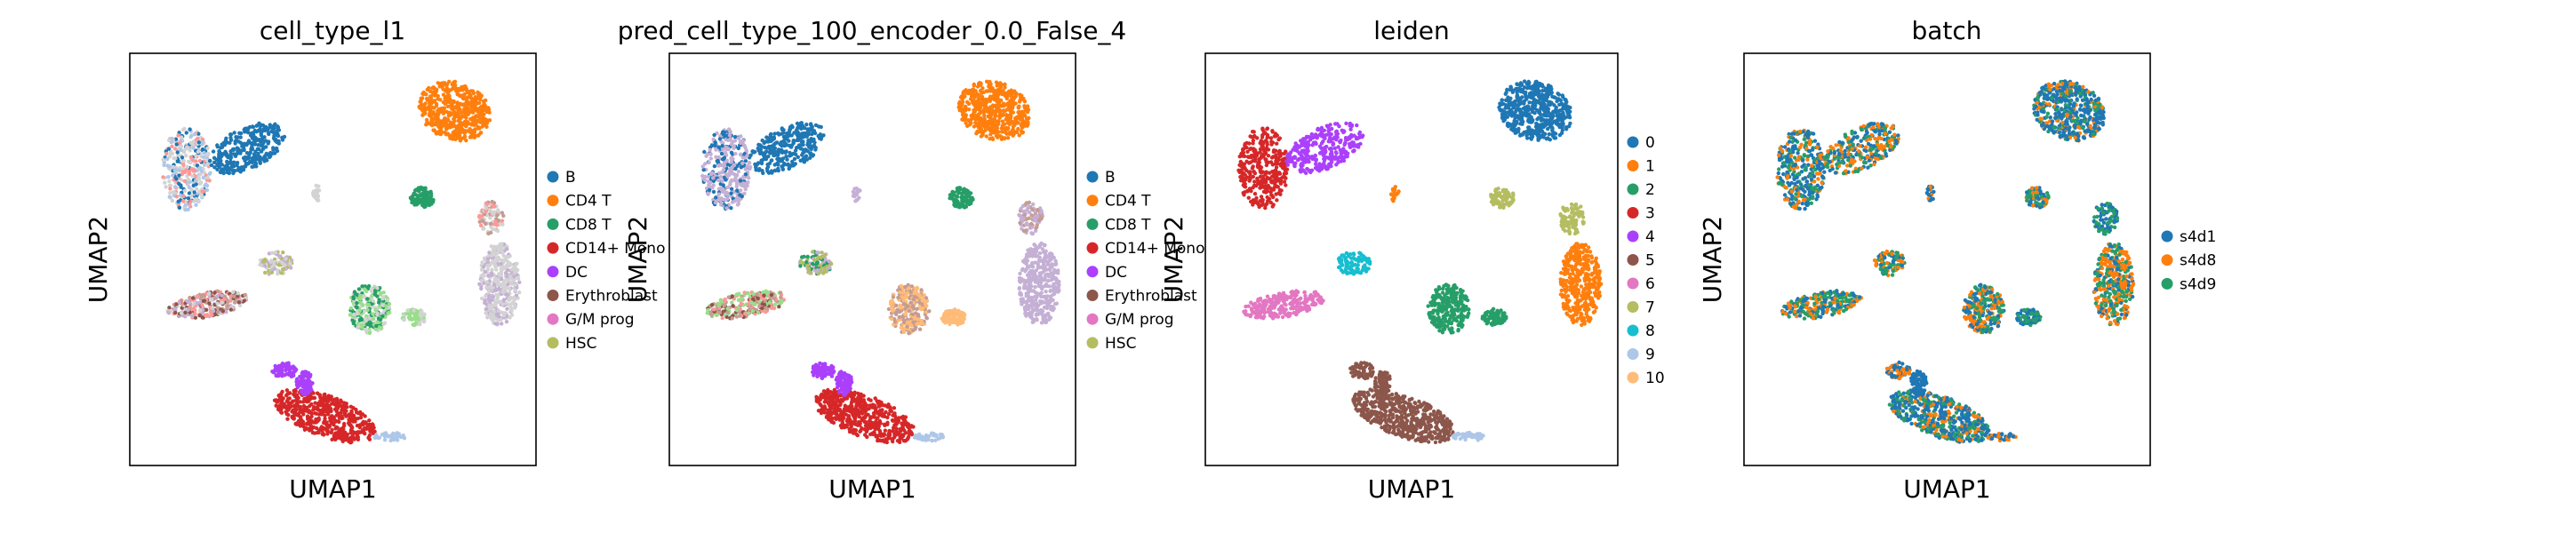  I want to click on legend-marker, so click(553, 343).